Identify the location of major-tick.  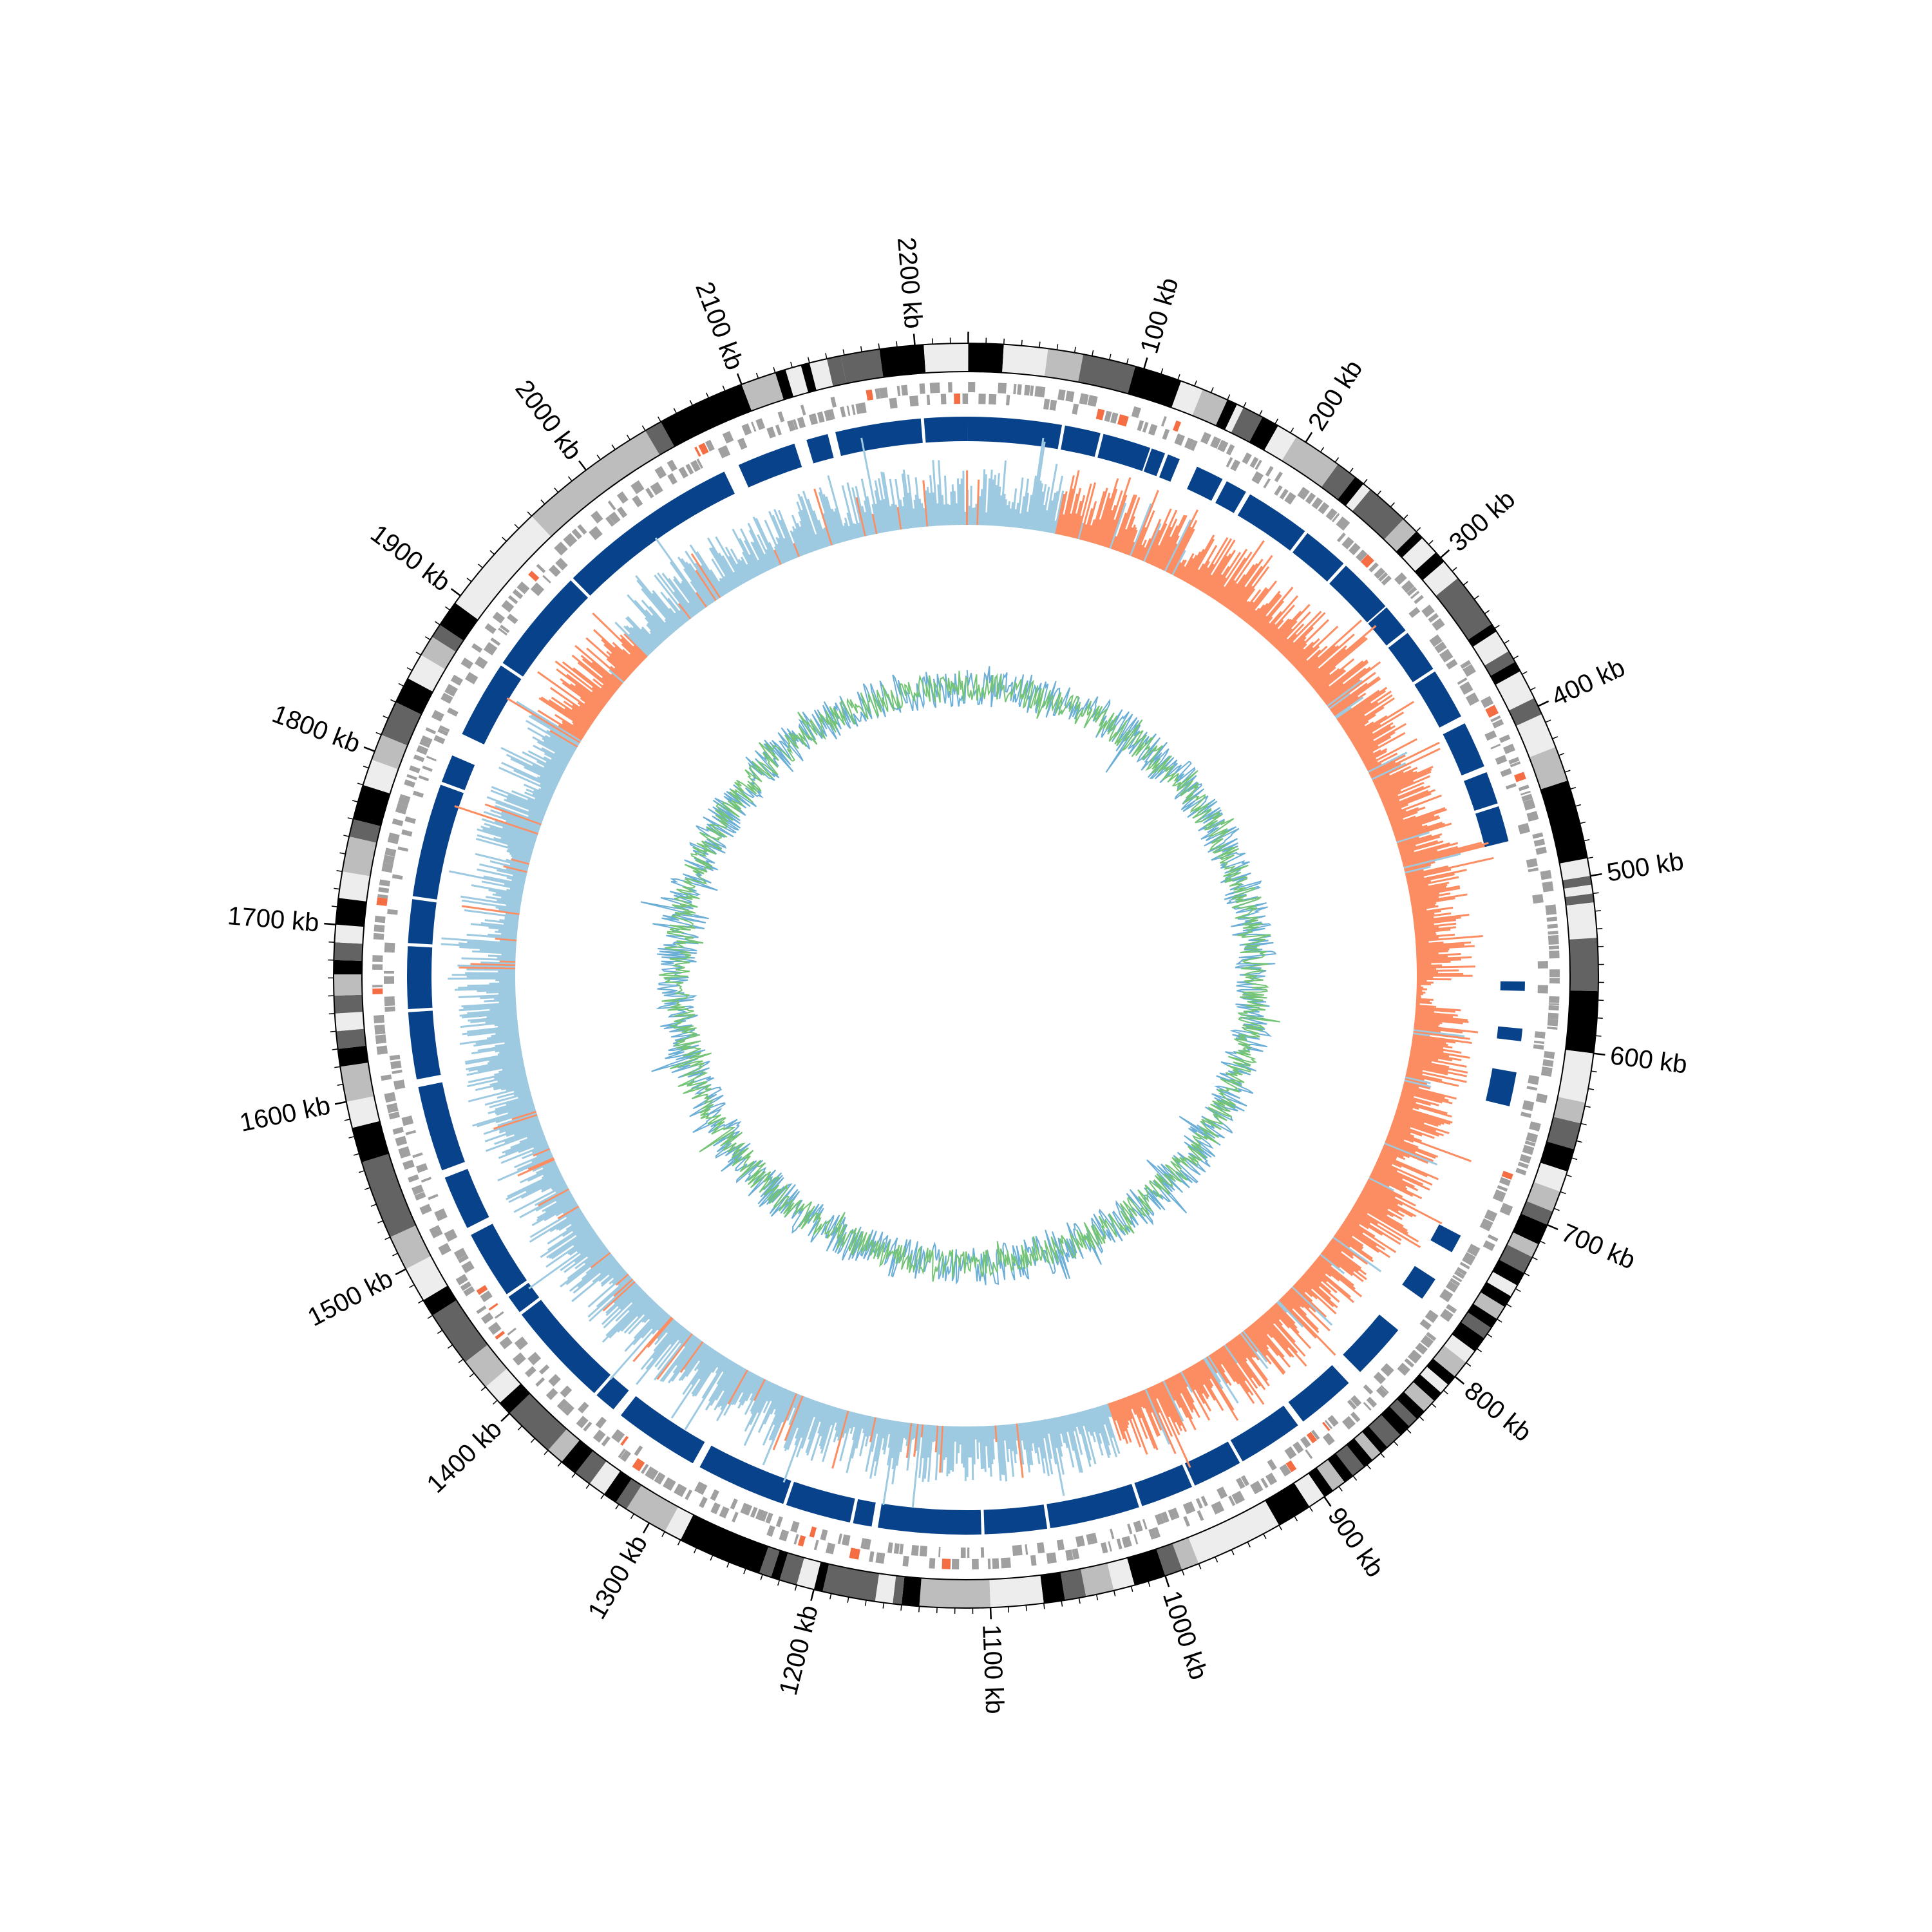
(1596, 875).